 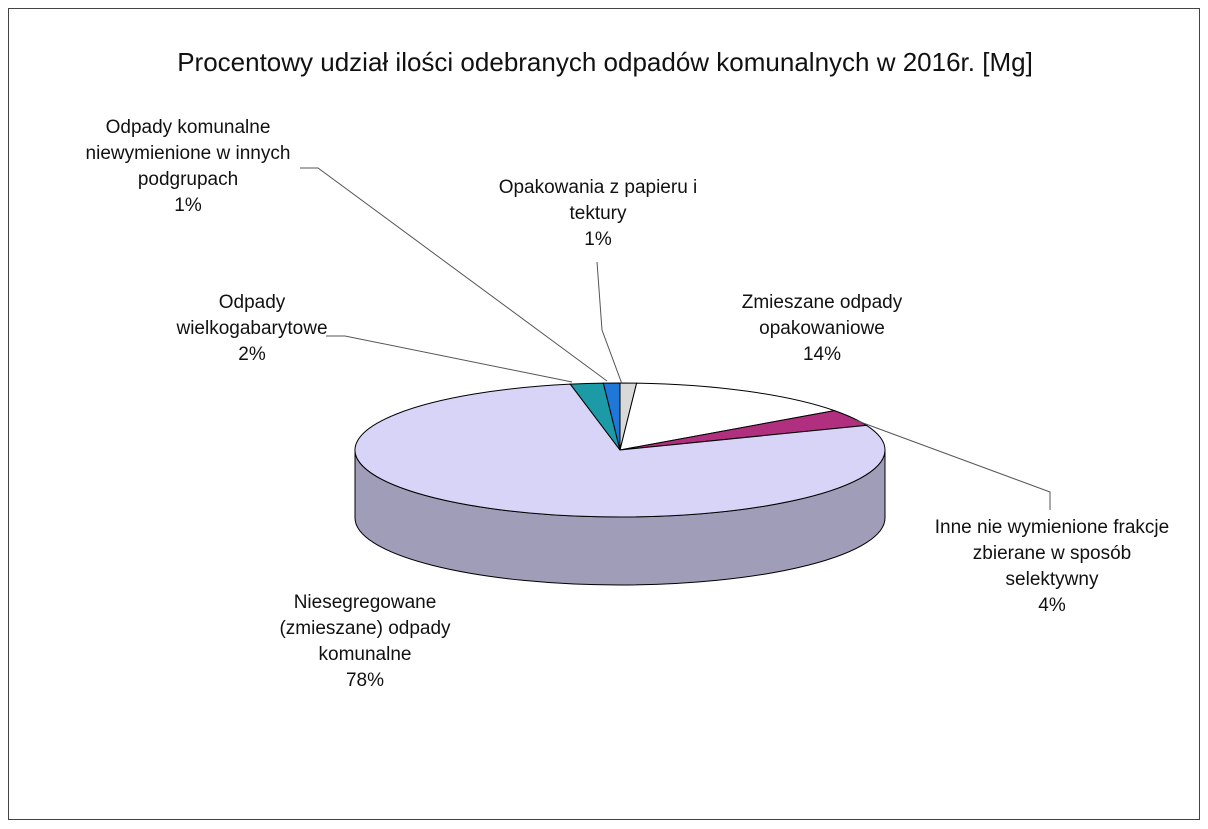 What do you see at coordinates (822, 315) in the screenshot?
I see `category-label: Zmieszane odpady opakowaniowe` at bounding box center [822, 315].